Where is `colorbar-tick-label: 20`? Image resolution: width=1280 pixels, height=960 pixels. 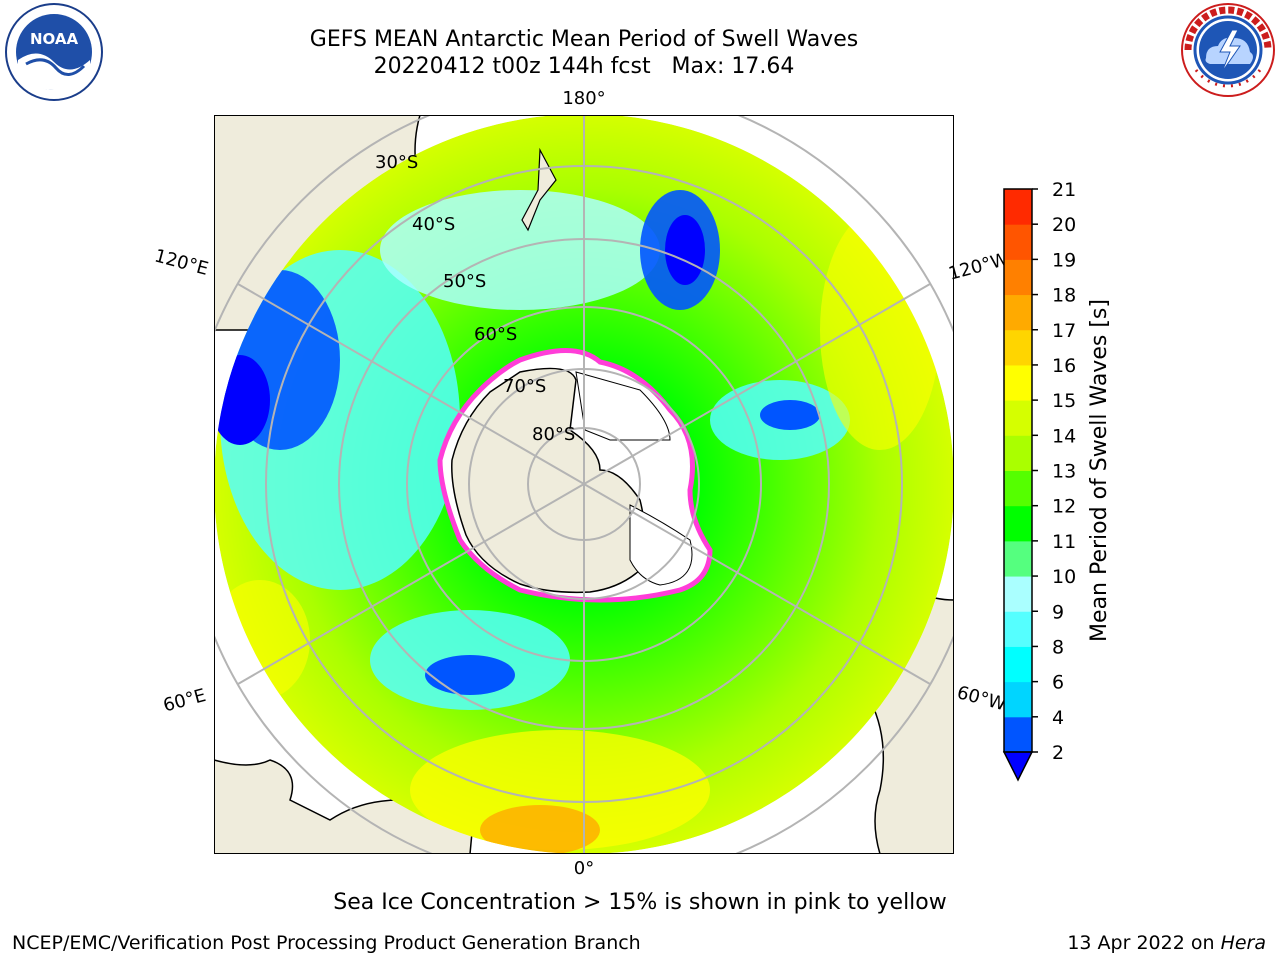
colorbar-tick-label: 20 is located at coordinates (1064, 225).